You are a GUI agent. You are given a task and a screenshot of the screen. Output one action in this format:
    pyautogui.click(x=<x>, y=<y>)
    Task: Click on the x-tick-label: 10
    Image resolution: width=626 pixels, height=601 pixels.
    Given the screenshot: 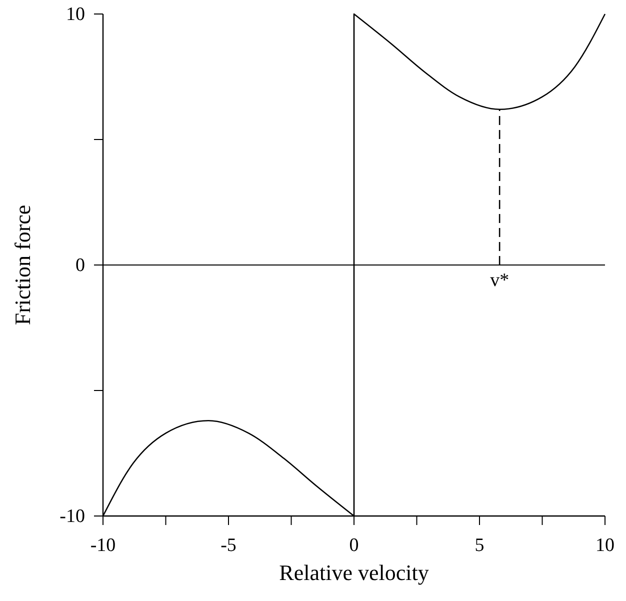 What is the action you would take?
    pyautogui.click(x=605, y=545)
    